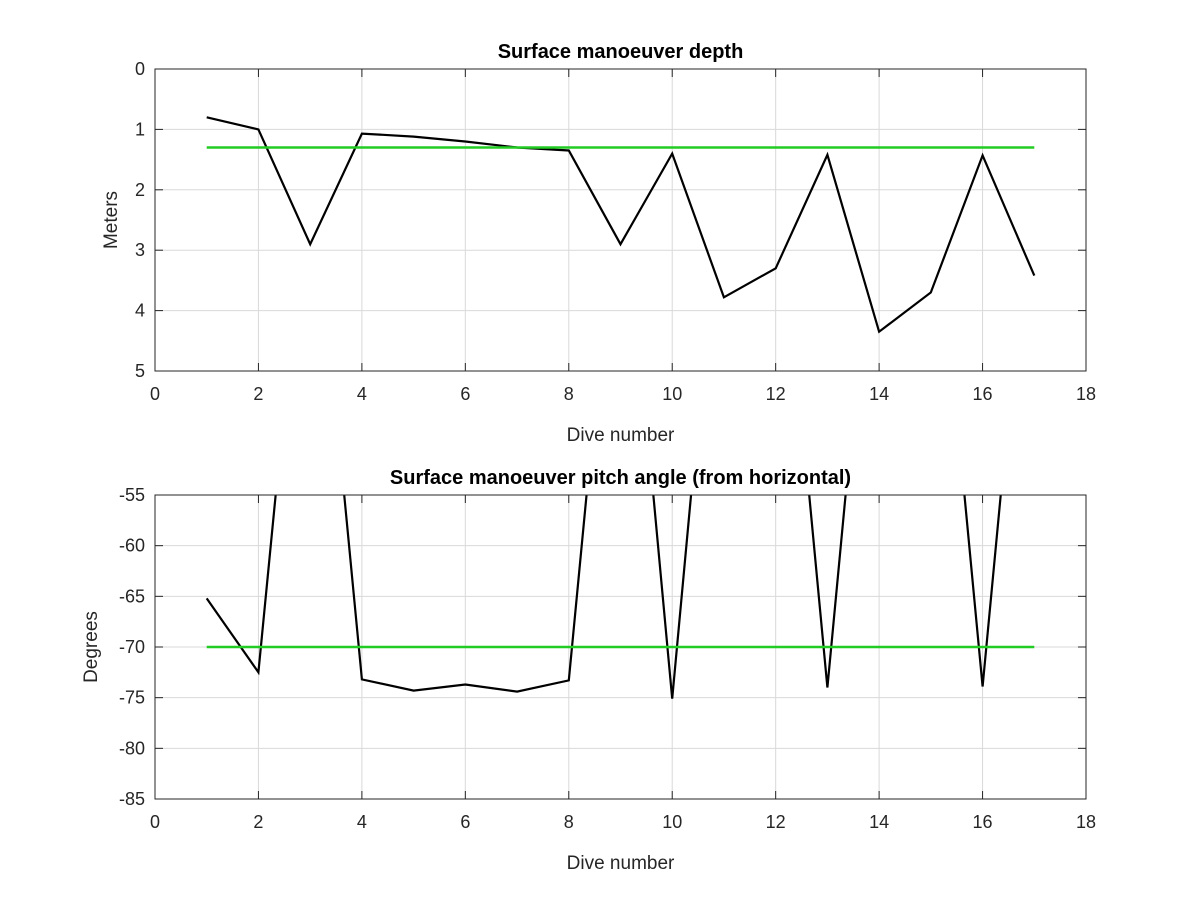 This screenshot has width=1200, height=900. Describe the element at coordinates (140, 250) in the screenshot. I see `depth-y-tick-label: 3` at that location.